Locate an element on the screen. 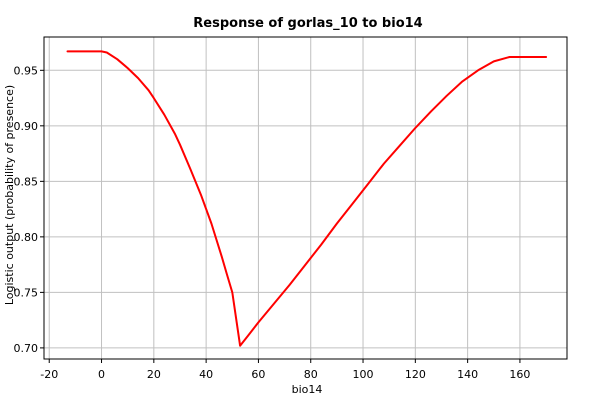  y-tick-label: 0.95 is located at coordinates (26, 70).